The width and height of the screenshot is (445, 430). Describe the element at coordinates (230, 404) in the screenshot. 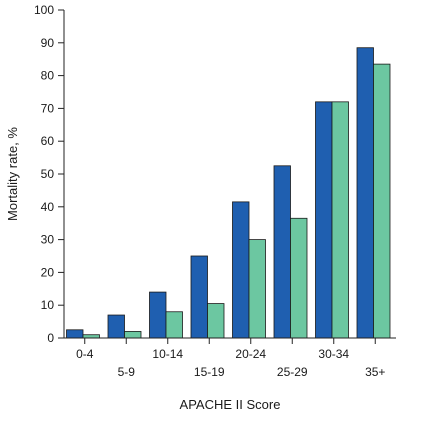

I see `x-axis-title: APACHE II Score` at that location.